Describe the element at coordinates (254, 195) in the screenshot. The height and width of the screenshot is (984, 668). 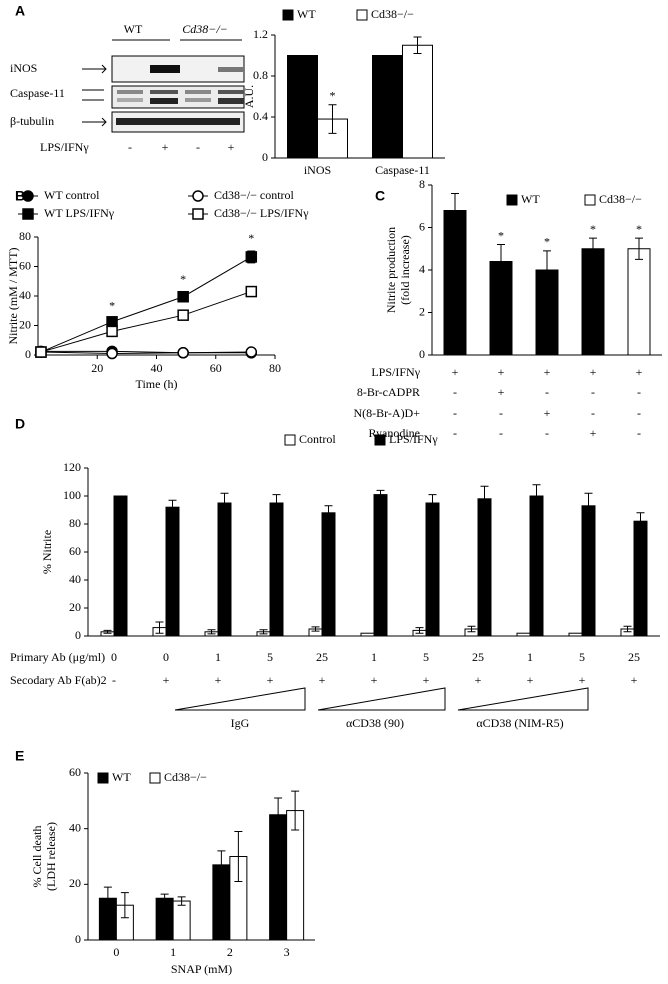
I see `legend-label: Cd38−/− control` at that location.